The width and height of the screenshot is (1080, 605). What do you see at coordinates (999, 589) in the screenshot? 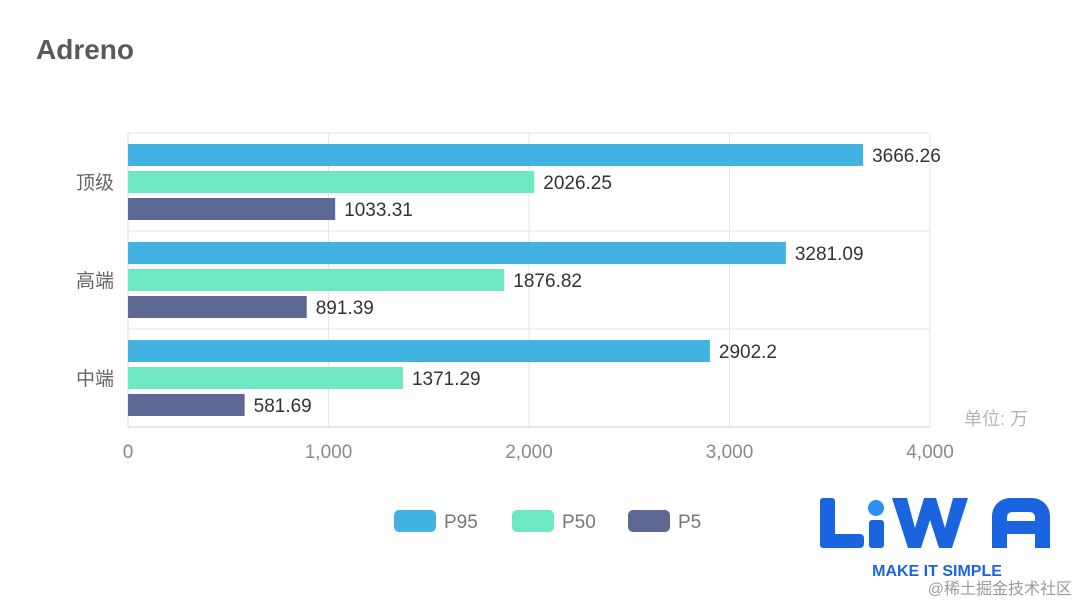
I see `watermark: @稀土掘金技术社区` at bounding box center [999, 589].